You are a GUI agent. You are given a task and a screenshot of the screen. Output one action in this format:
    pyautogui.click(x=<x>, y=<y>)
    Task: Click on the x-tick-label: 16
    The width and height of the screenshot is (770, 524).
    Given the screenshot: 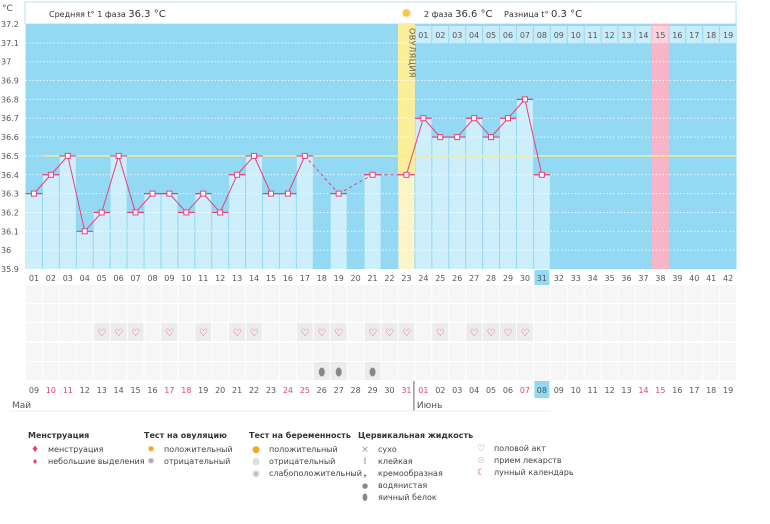 What is the action you would take?
    pyautogui.click(x=288, y=278)
    